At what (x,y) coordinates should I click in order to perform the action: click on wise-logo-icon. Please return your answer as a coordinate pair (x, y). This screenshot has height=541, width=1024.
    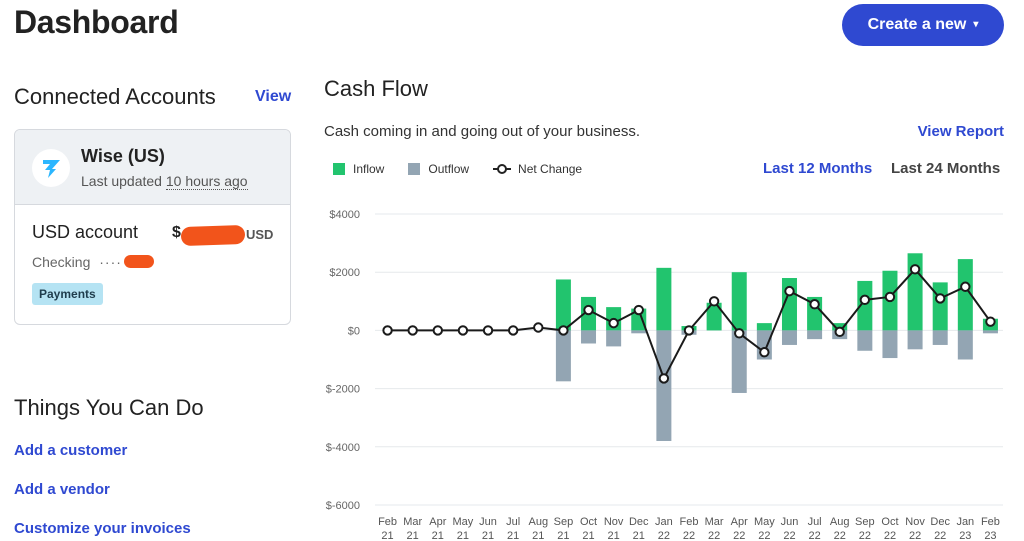
    Looking at the image, I should click on (51, 168).